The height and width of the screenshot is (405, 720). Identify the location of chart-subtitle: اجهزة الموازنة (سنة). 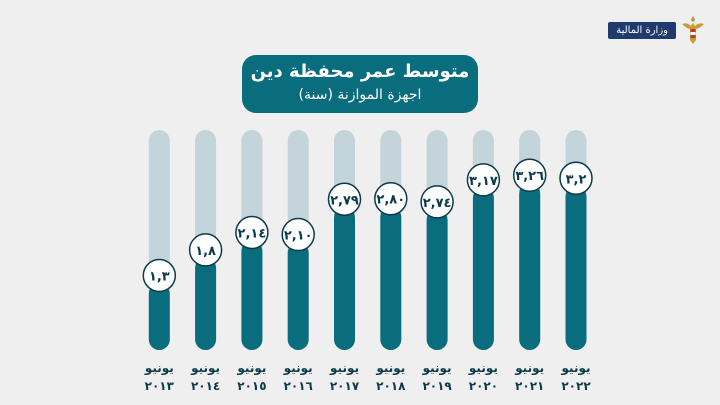
(360, 95).